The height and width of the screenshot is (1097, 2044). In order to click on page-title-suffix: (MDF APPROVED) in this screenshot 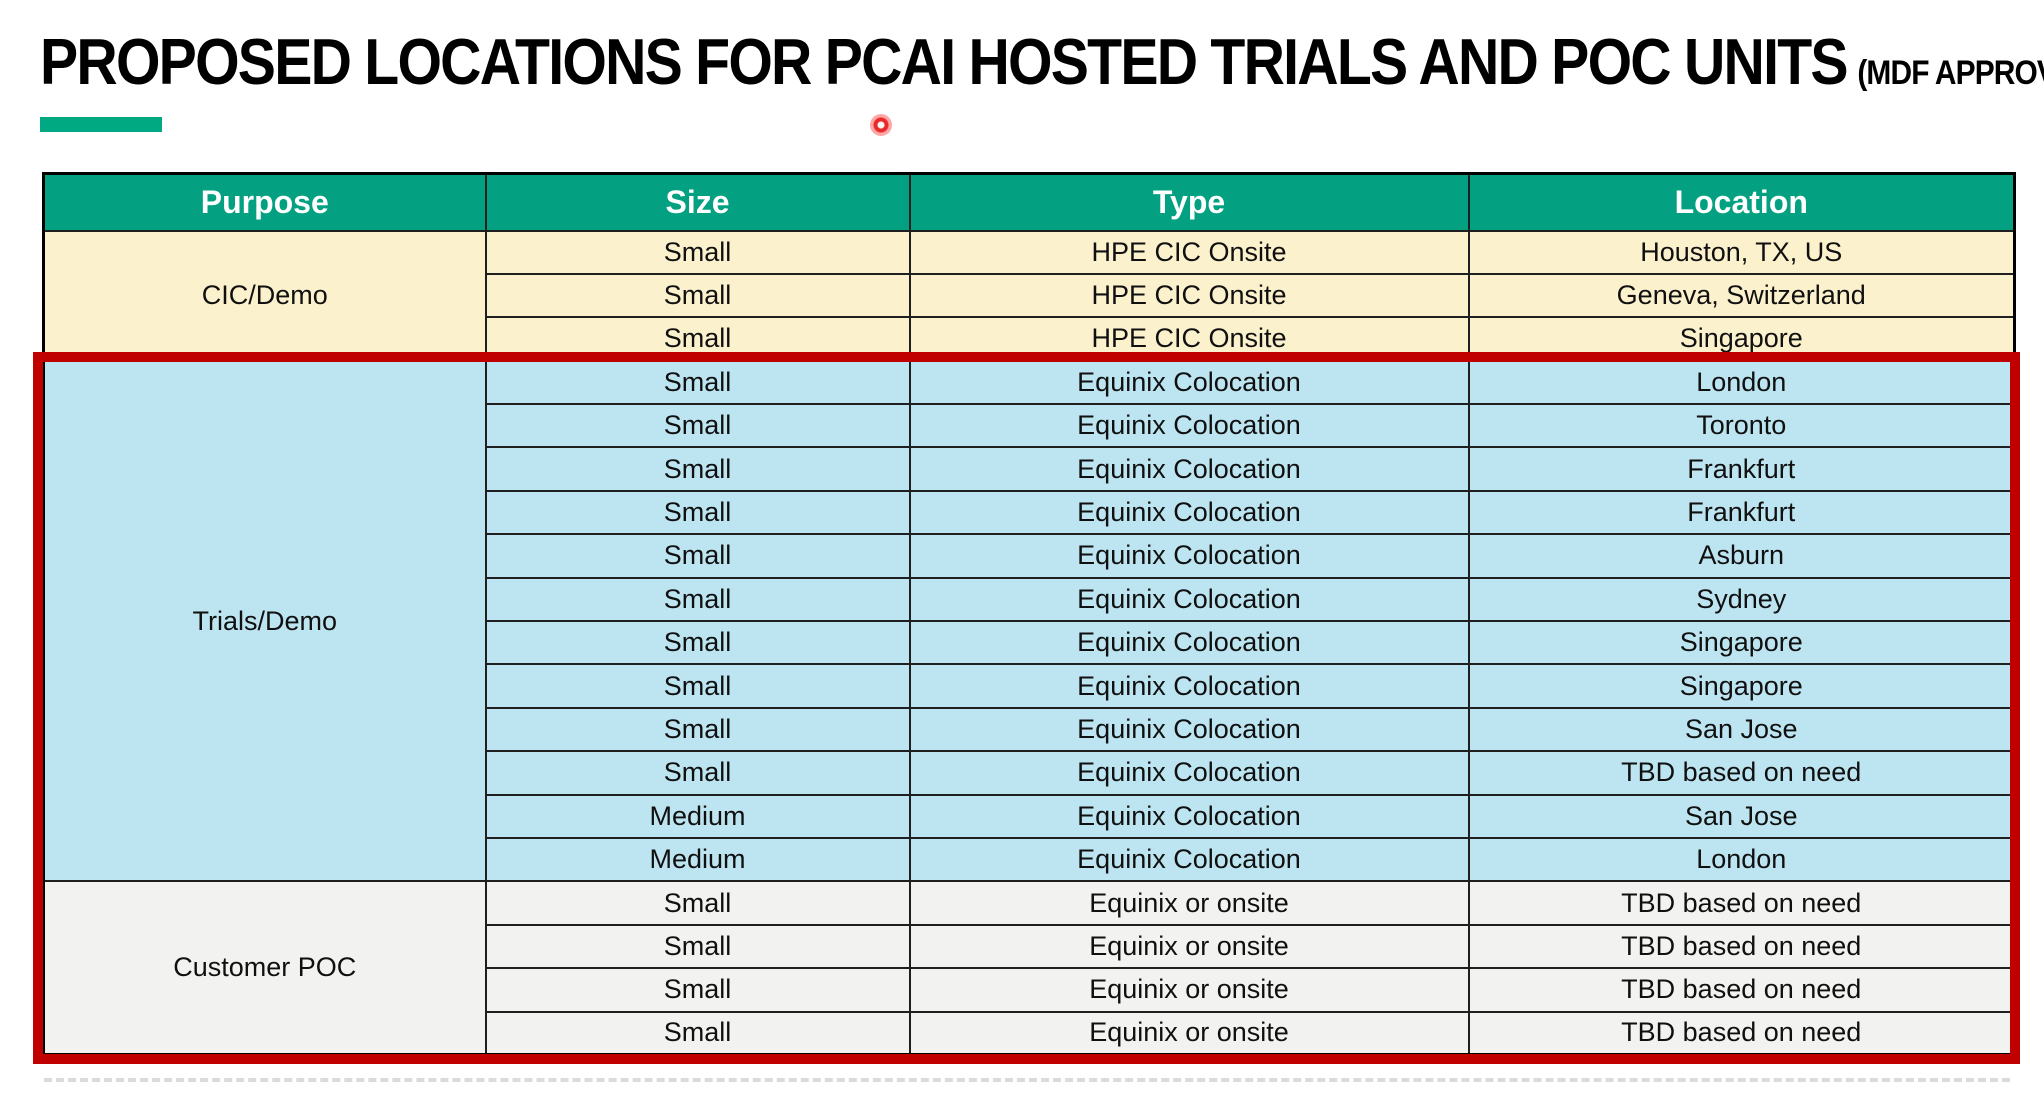, I will do `click(1950, 73)`.